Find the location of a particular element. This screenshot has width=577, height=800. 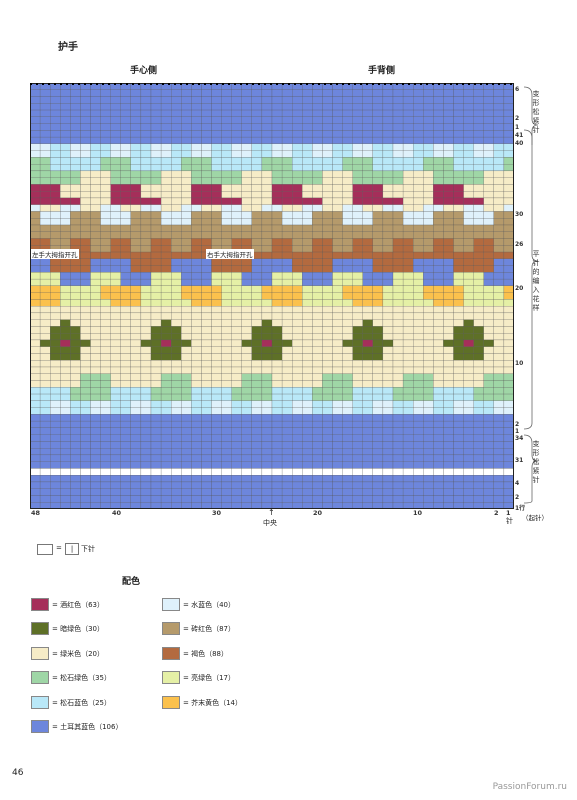

row-label: 26 is located at coordinates (519, 244).